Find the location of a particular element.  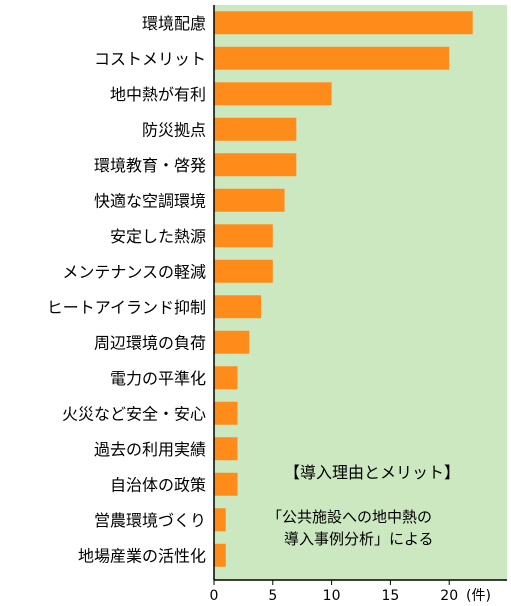

category-label-9: ヒートアイランド抑制 is located at coordinates (126, 307).